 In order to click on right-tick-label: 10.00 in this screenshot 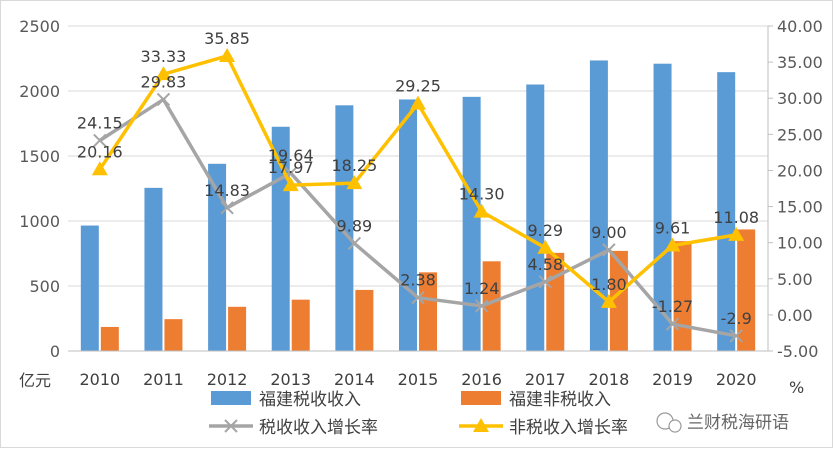, I will do `click(800, 243)`.